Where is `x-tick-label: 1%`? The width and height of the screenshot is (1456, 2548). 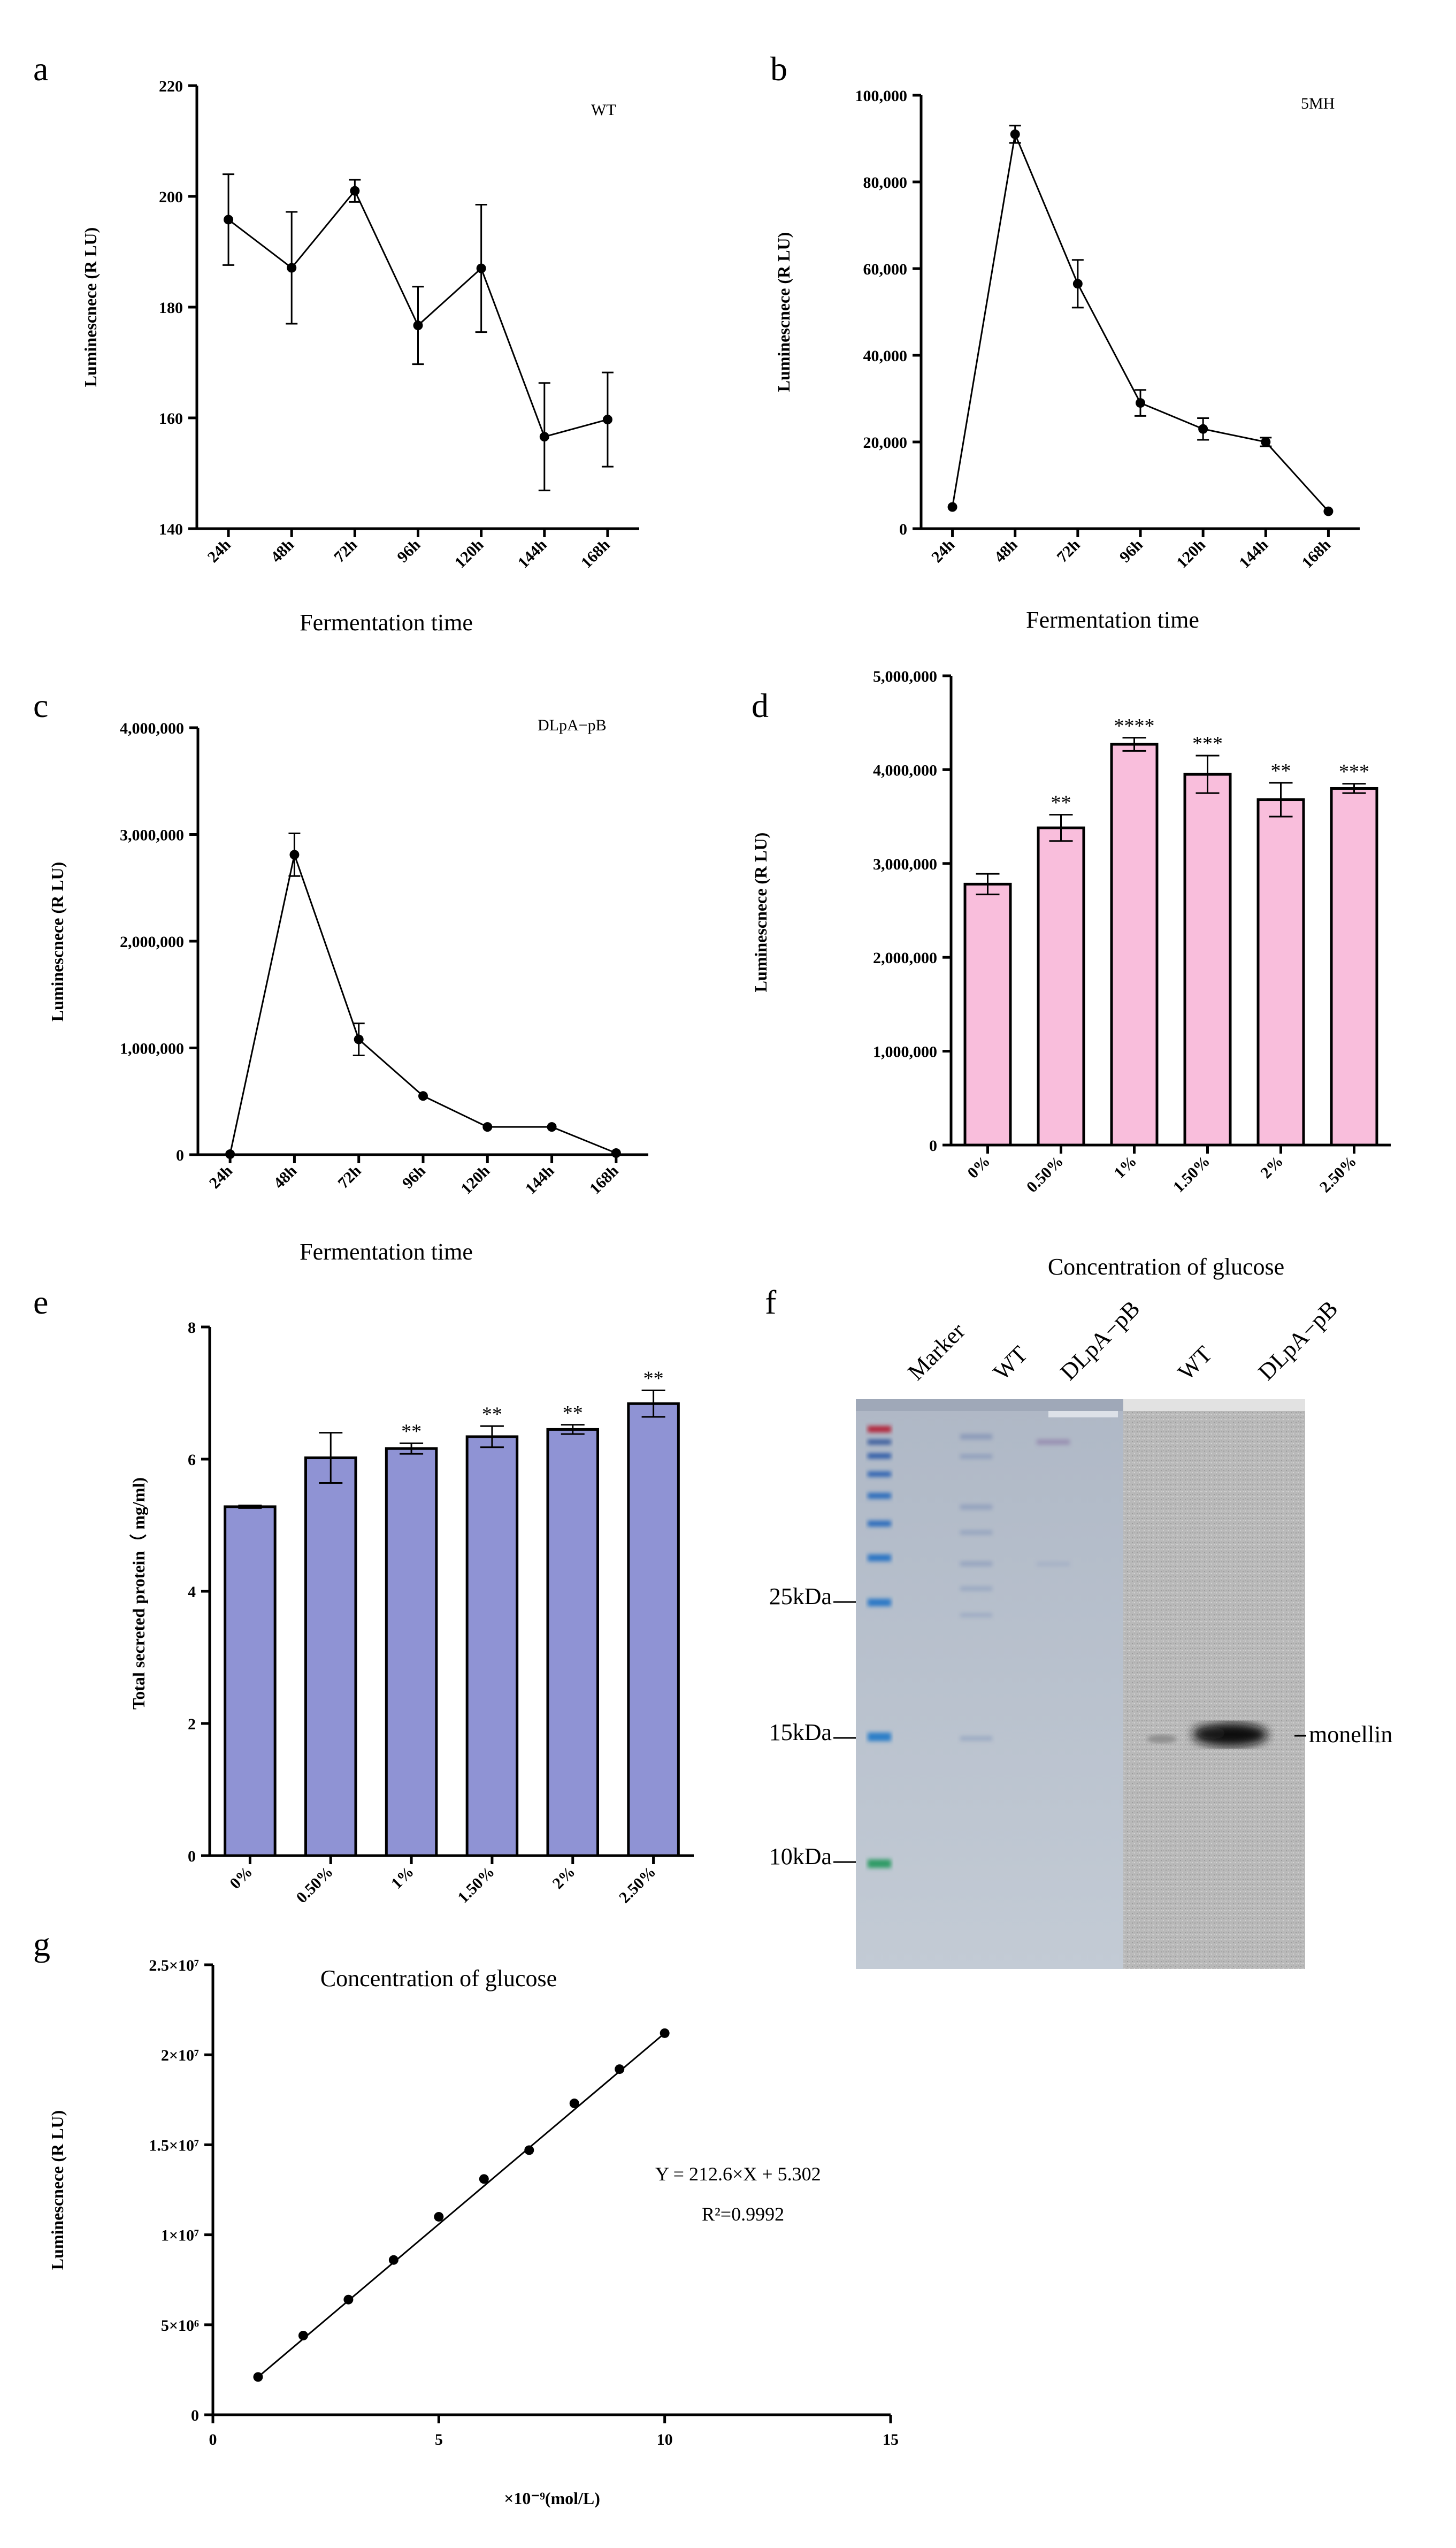 x-tick-label: 1% is located at coordinates (1125, 1167).